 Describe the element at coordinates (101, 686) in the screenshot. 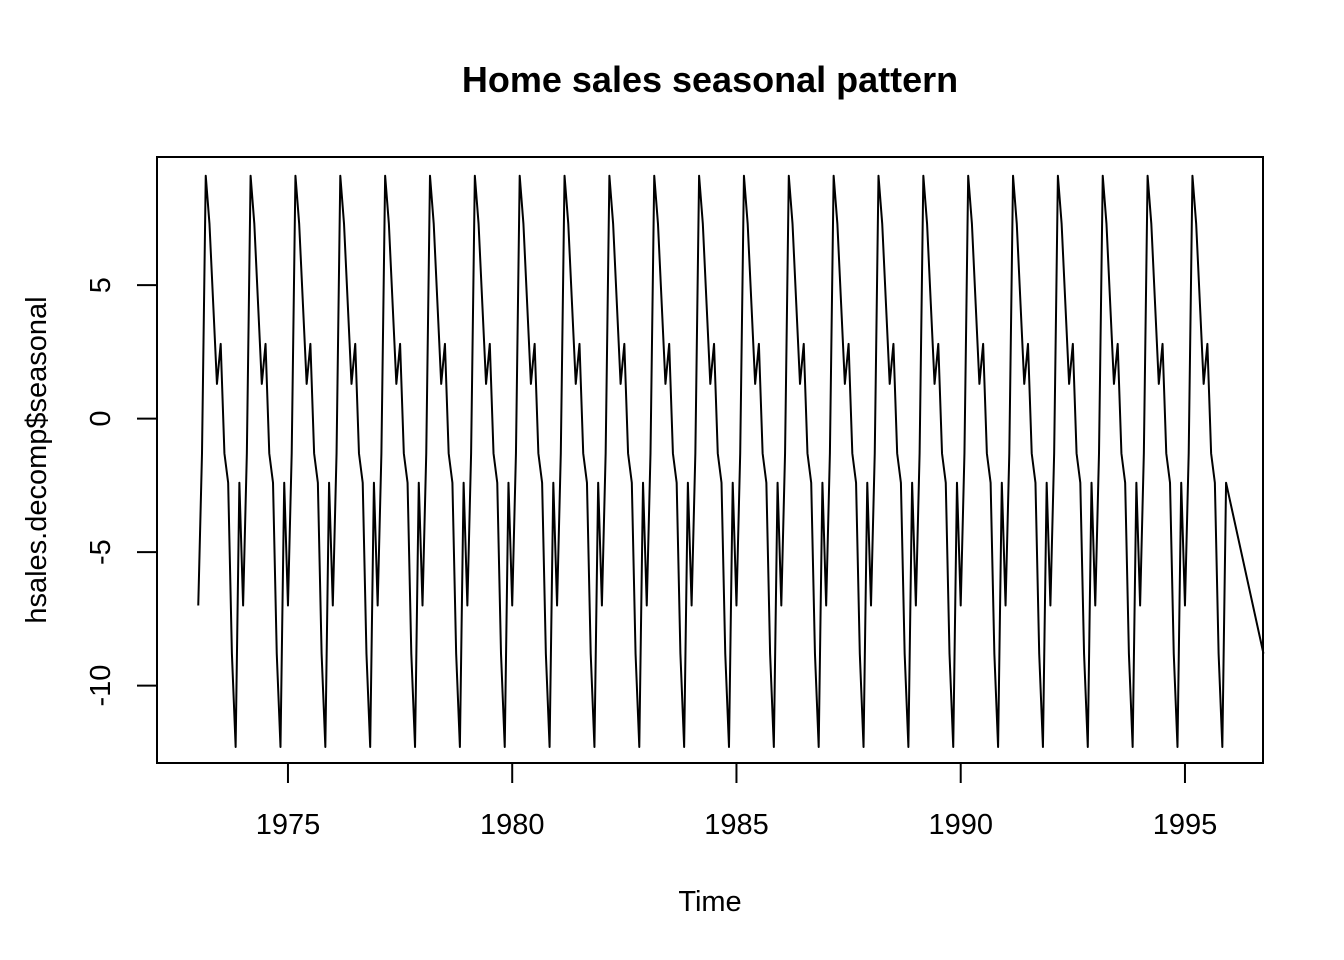

I see `y-tick-label: -10` at that location.